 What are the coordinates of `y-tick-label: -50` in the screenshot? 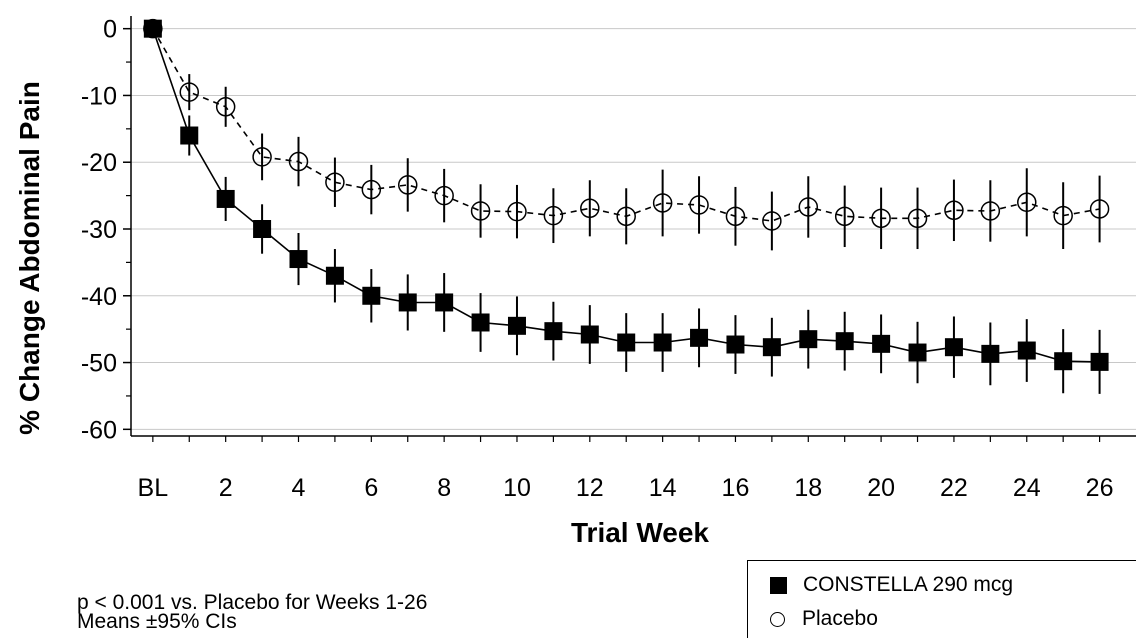 It's located at (99, 364).